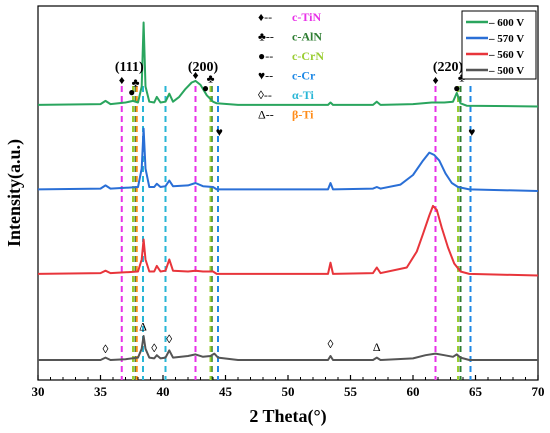  I want to click on phase-legend-label: β-Ti, so click(303, 115).